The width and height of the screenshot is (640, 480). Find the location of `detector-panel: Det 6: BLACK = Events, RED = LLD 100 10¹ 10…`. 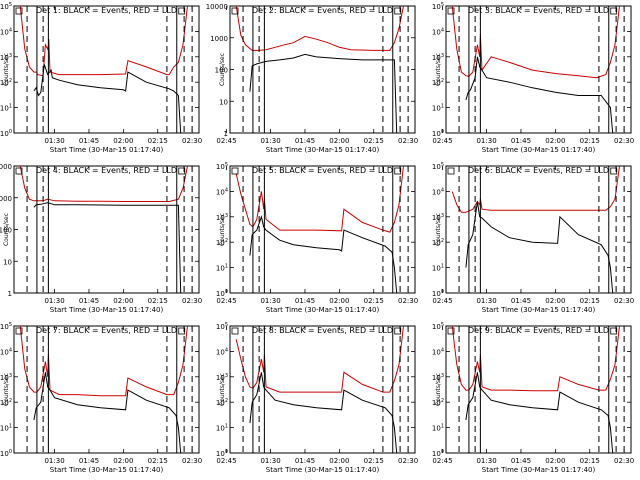

detector-panel: Det 6: BLACK = Events, RED = LLD 100 10¹ 10… is located at coordinates (533, 238).